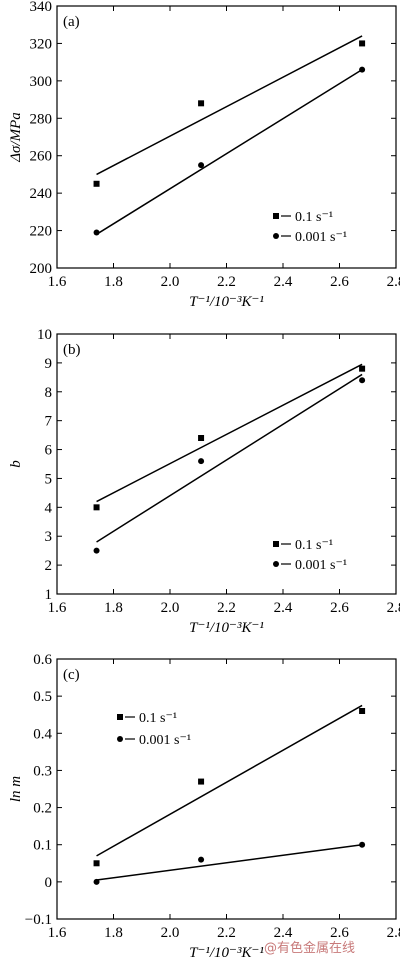  I want to click on y-tick-label: 0.5, so click(42, 697).